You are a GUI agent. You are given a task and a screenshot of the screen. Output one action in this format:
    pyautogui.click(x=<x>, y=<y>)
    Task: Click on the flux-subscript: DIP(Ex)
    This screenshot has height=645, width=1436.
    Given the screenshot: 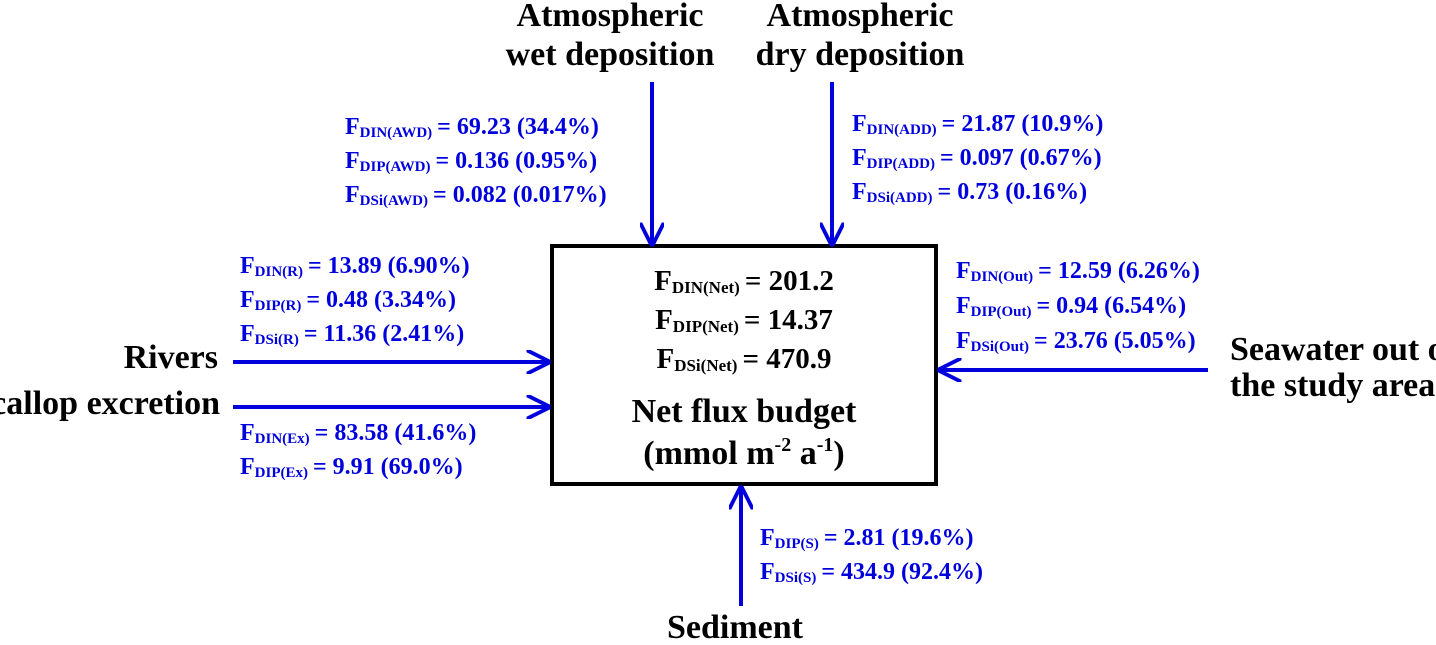 What is the action you would take?
    pyautogui.click(x=281, y=473)
    